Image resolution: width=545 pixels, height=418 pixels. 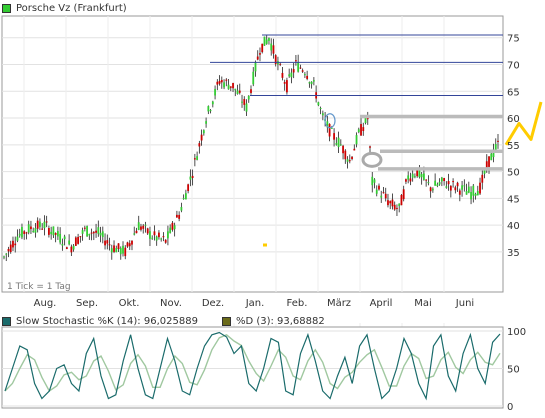 I want to click on stochastic-y-axis: 0 50 100, so click(x=516, y=370).